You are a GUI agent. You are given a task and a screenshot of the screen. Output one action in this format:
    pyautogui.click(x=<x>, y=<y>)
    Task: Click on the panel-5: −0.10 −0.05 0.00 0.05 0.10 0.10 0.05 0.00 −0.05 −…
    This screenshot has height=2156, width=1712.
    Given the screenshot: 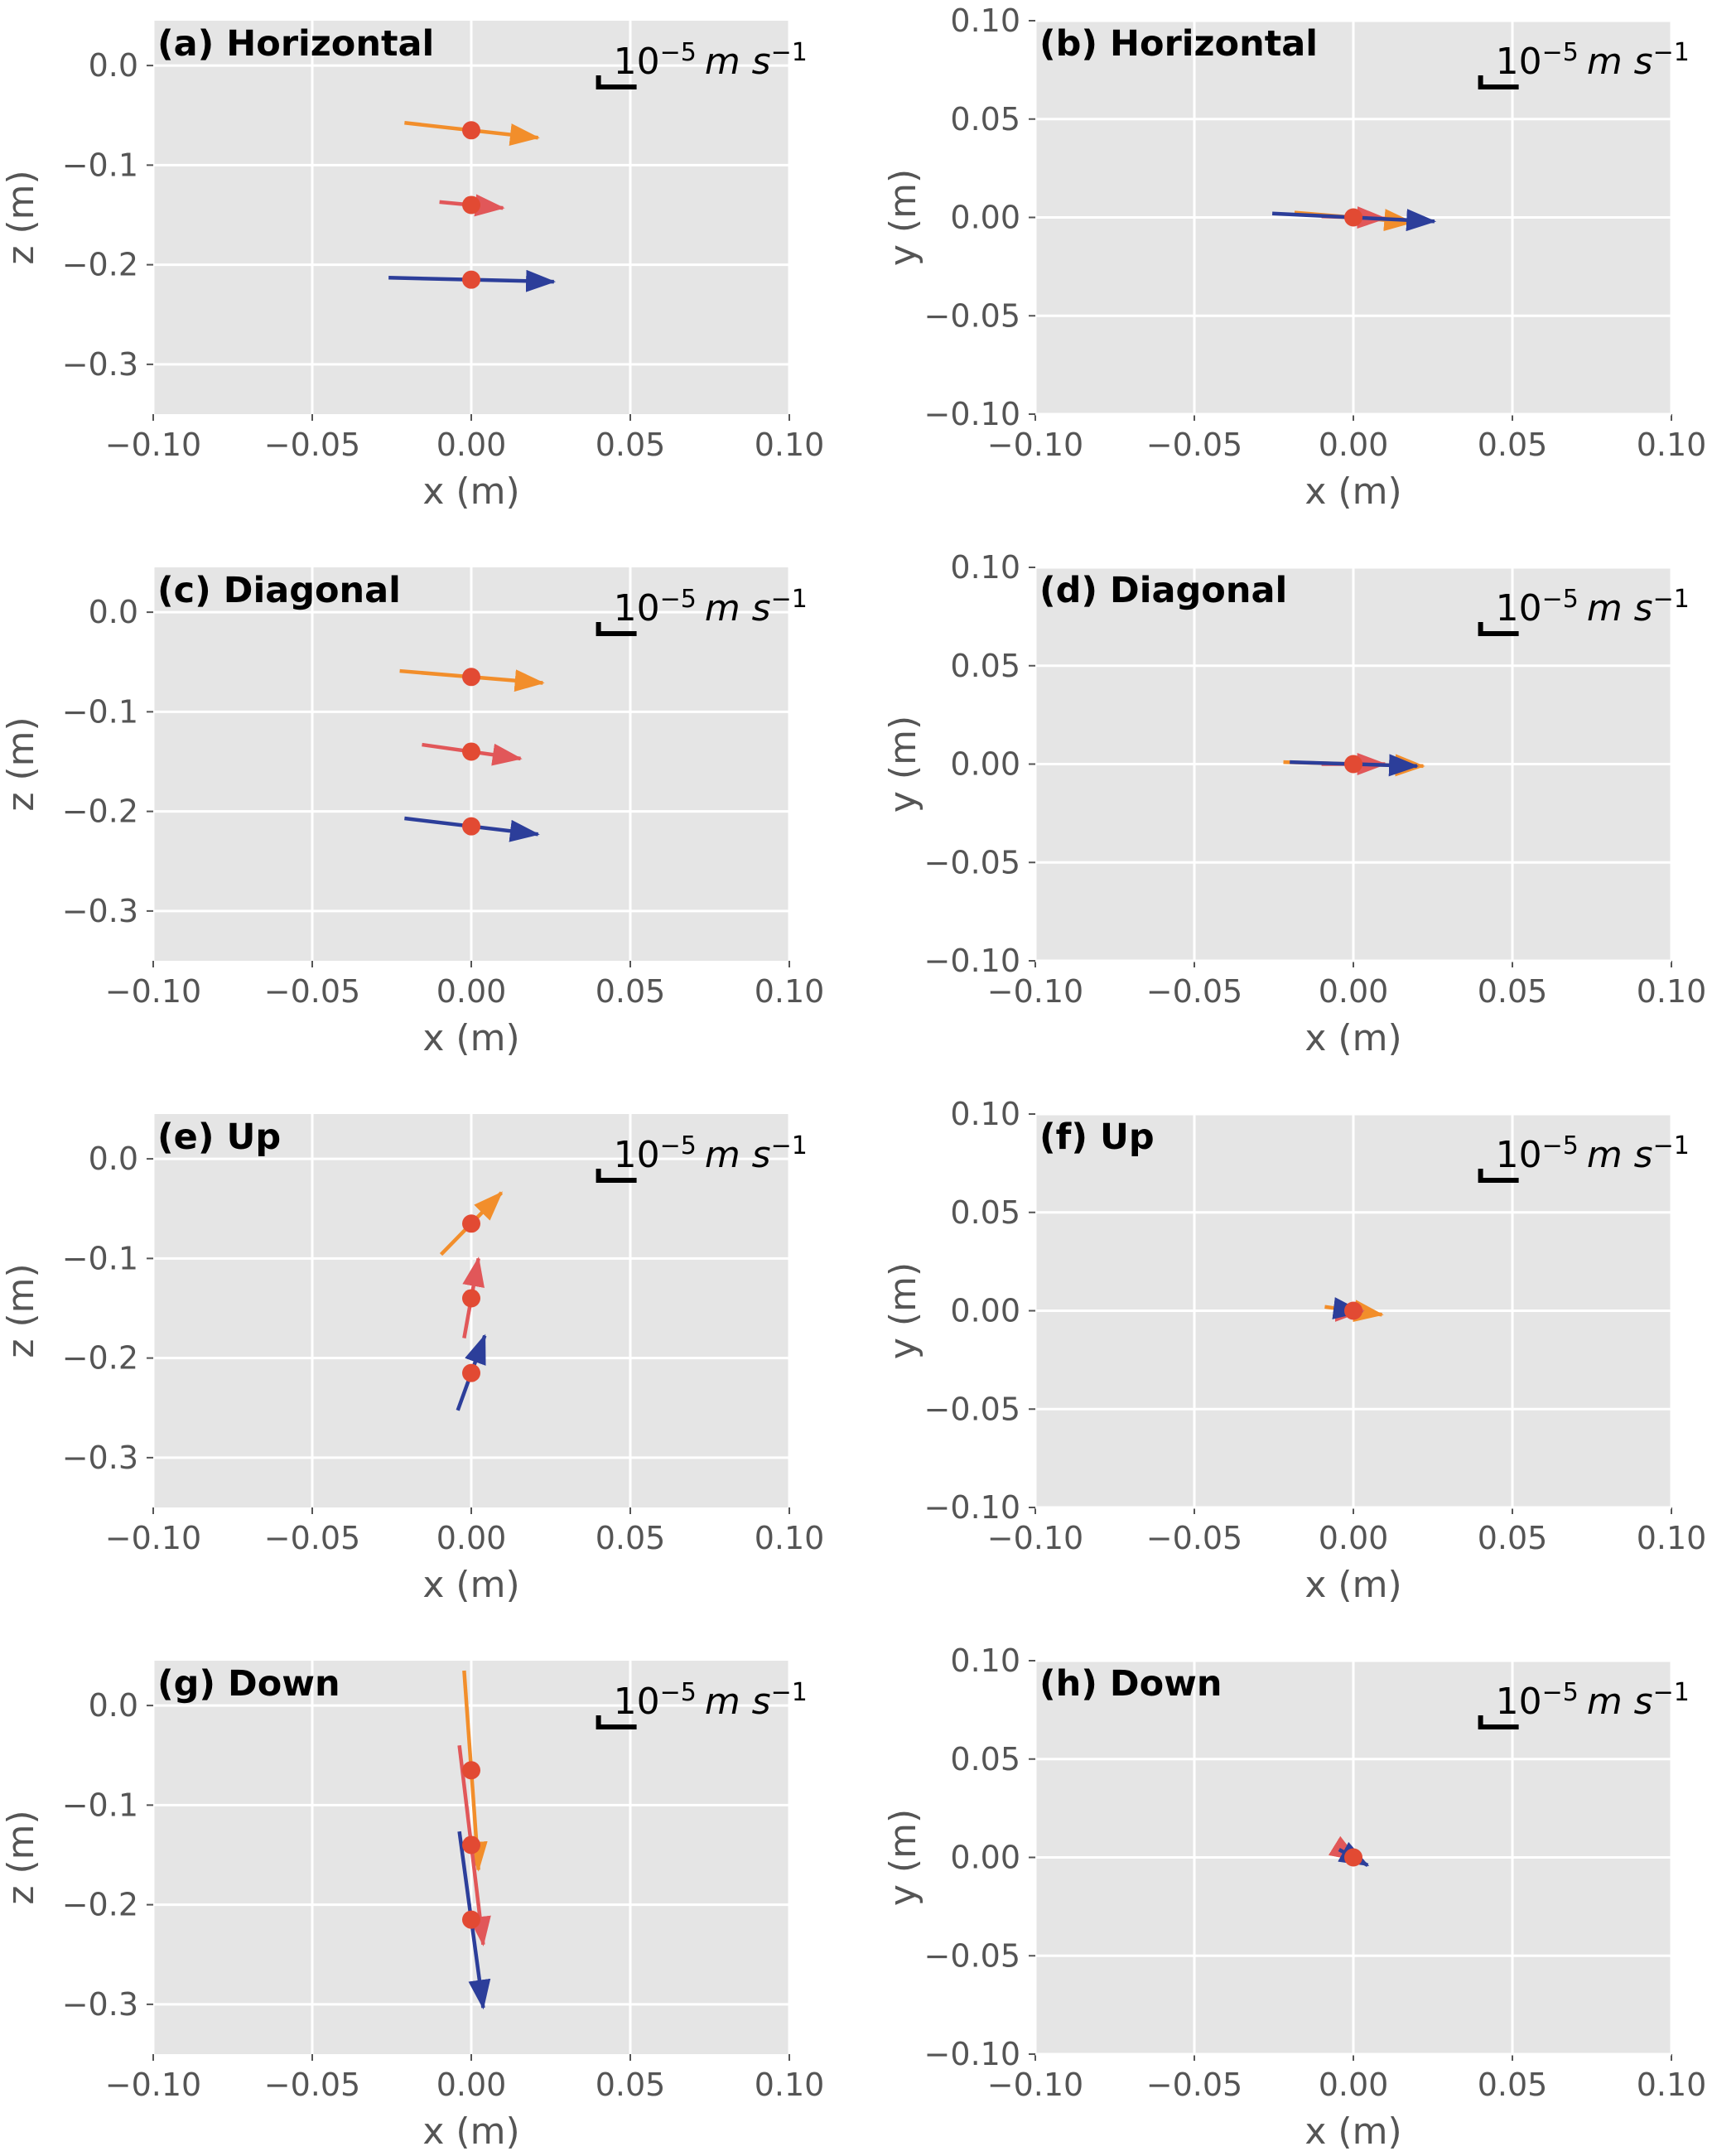 What is the action you would take?
    pyautogui.click(x=1294, y=1351)
    